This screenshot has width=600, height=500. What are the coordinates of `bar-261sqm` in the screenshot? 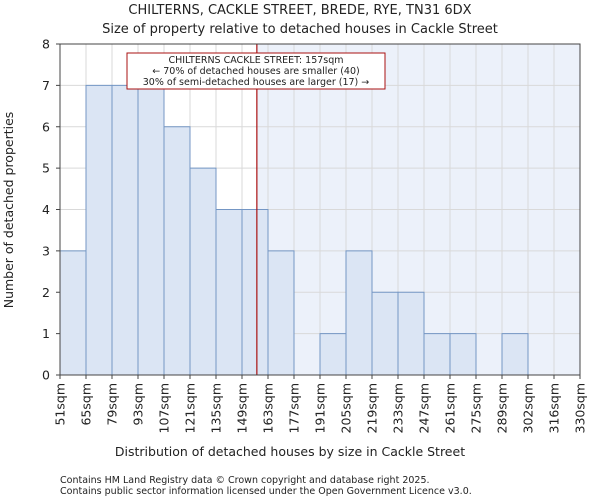 It's located at (463, 354).